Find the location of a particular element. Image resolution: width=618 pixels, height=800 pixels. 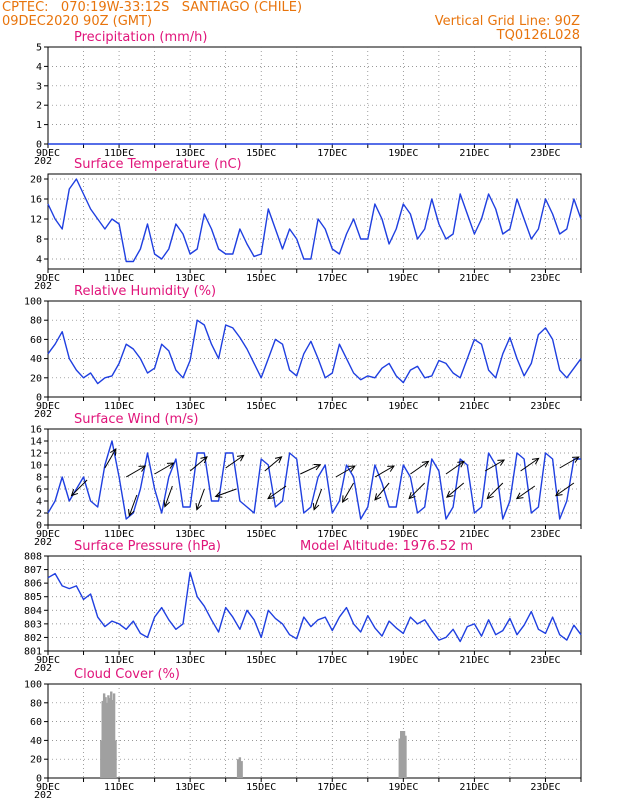

header-station: CPTEC: 070:19W-33:12S SANTIAGO (CHILE) is located at coordinates (152, 7).